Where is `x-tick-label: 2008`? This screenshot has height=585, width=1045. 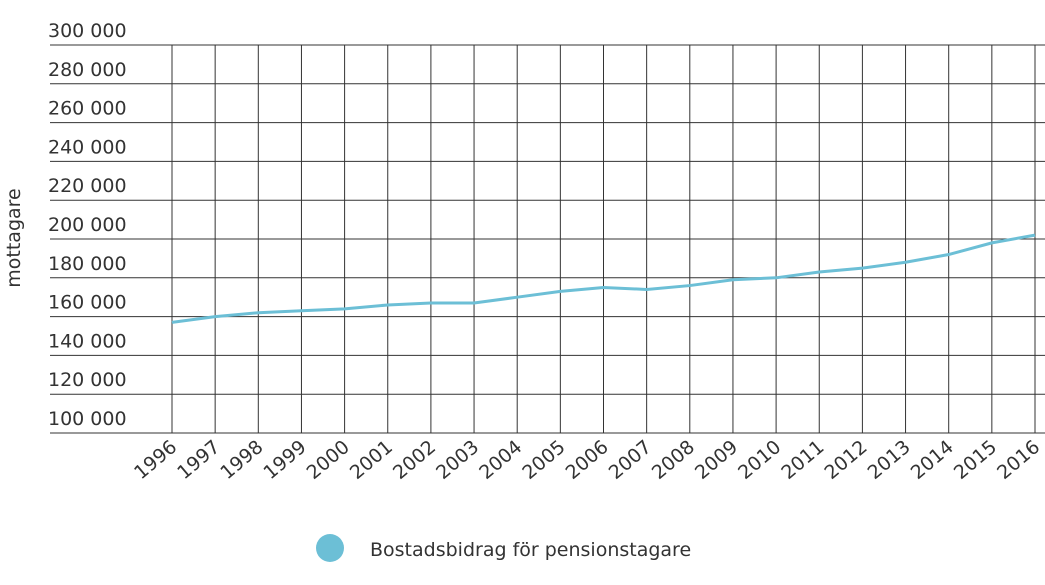
x-tick-label: 2008 is located at coordinates (673, 460).